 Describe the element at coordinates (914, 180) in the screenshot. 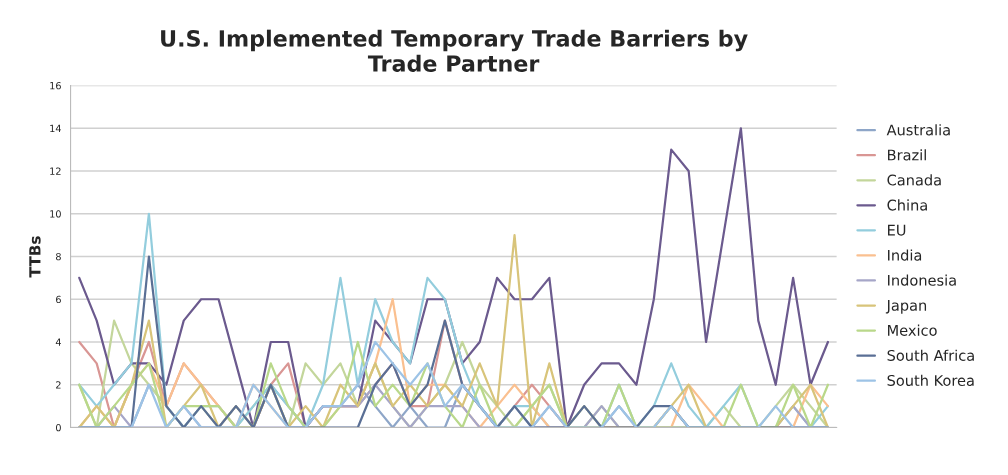

I see `legend-label: Canada` at that location.